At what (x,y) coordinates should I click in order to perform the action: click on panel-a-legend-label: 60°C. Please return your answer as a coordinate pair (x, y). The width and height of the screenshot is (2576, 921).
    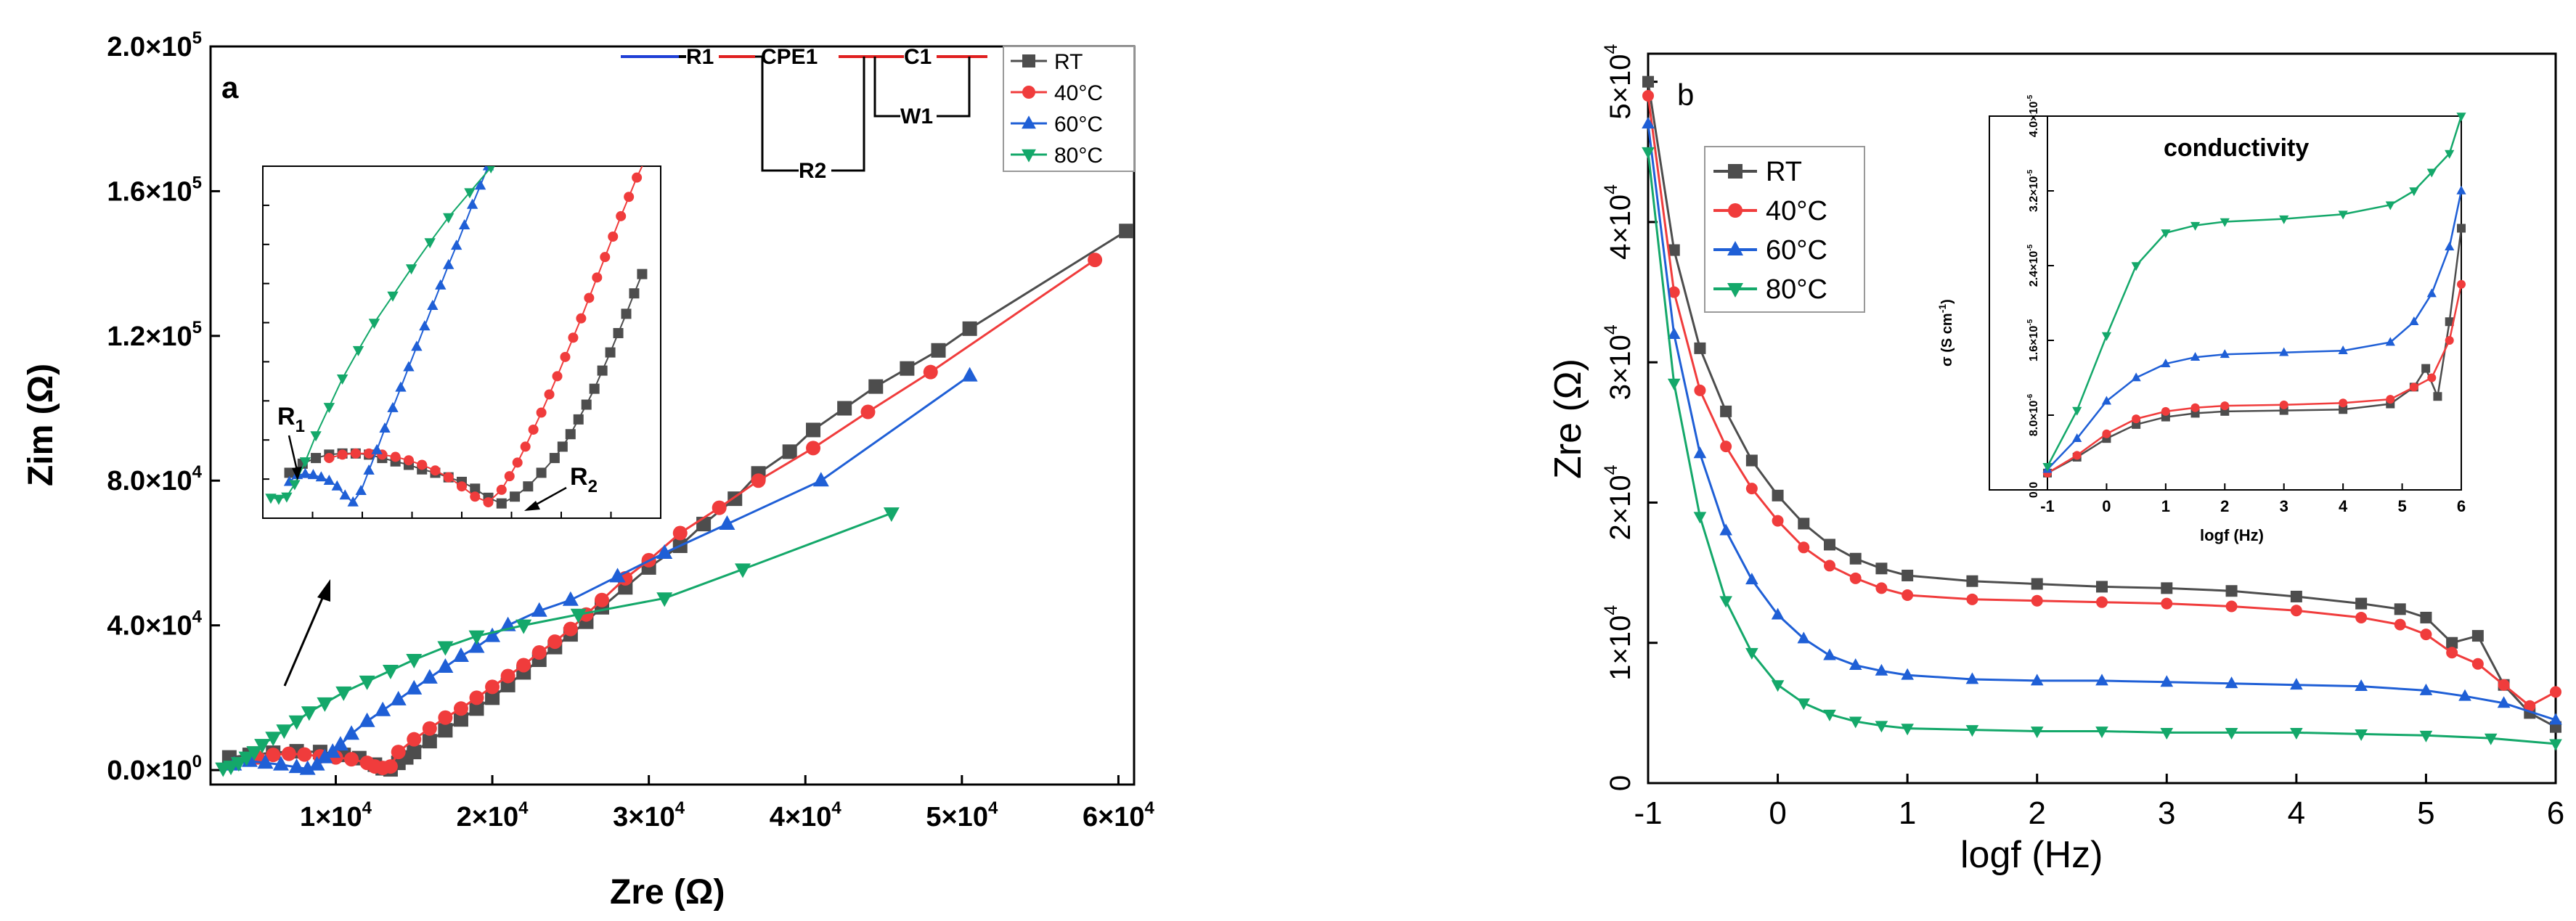
    Looking at the image, I should click on (1078, 124).